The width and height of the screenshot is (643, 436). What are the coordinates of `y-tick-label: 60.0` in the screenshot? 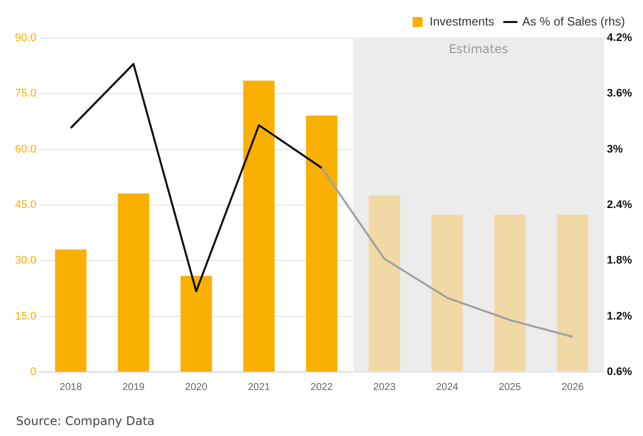 It's located at (25, 149).